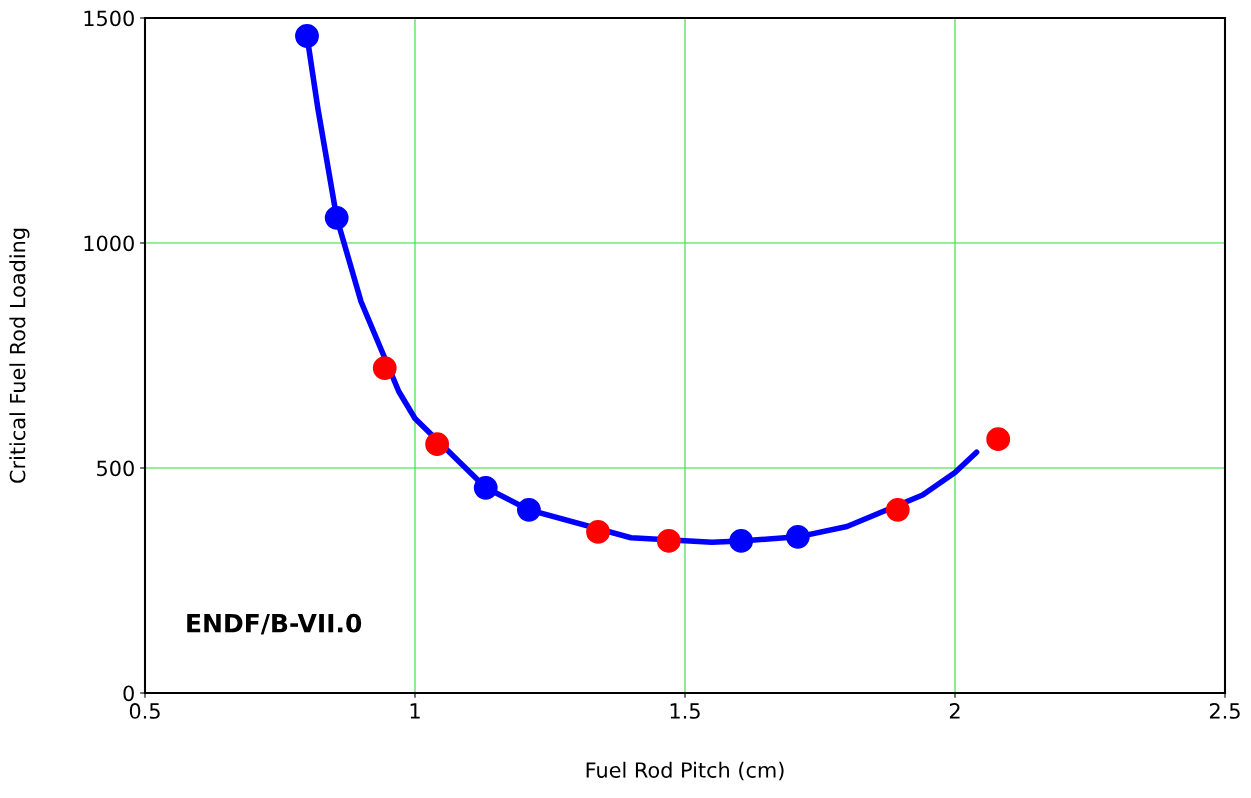 This screenshot has width=1251, height=798. What do you see at coordinates (128, 693) in the screenshot?
I see `y-tick-label: 0` at bounding box center [128, 693].